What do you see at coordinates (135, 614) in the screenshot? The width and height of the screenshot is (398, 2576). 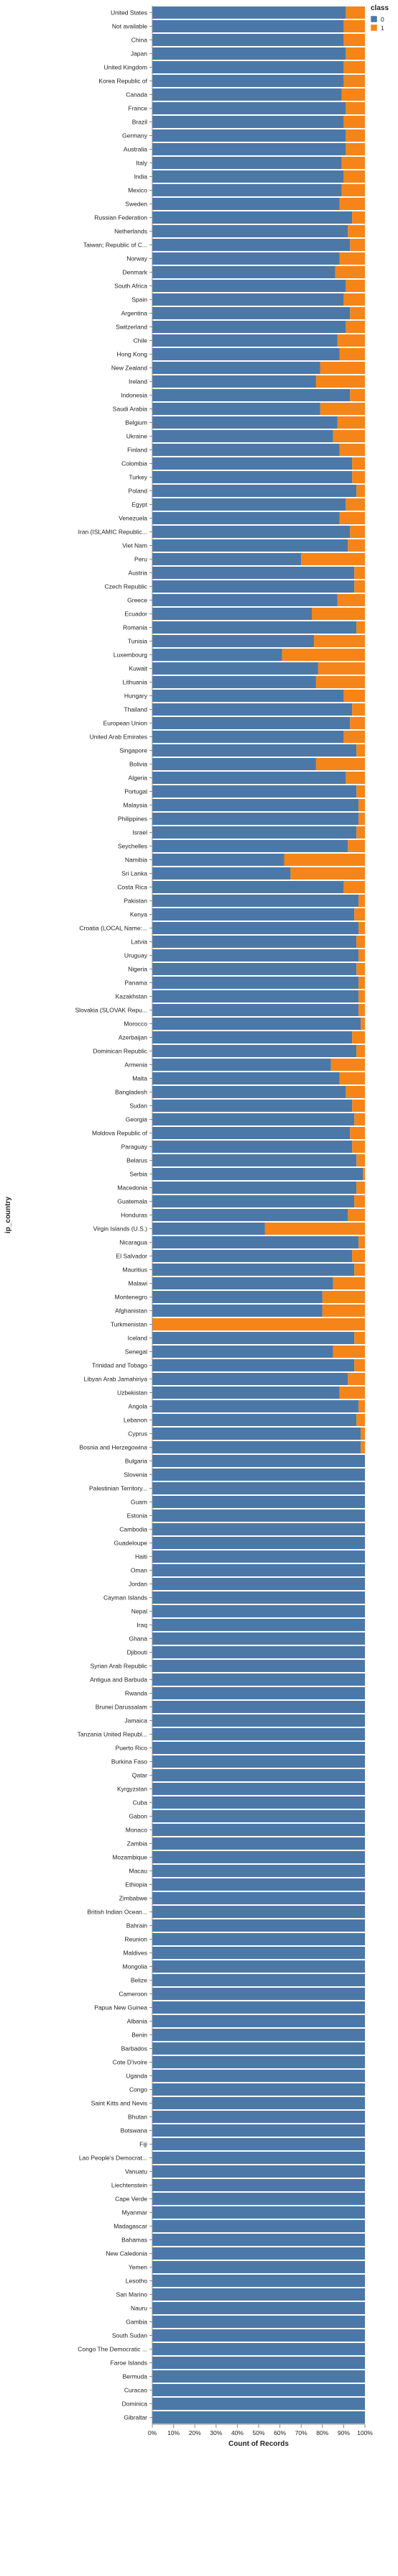 I see `y-tick-label: Ecuador` at bounding box center [135, 614].